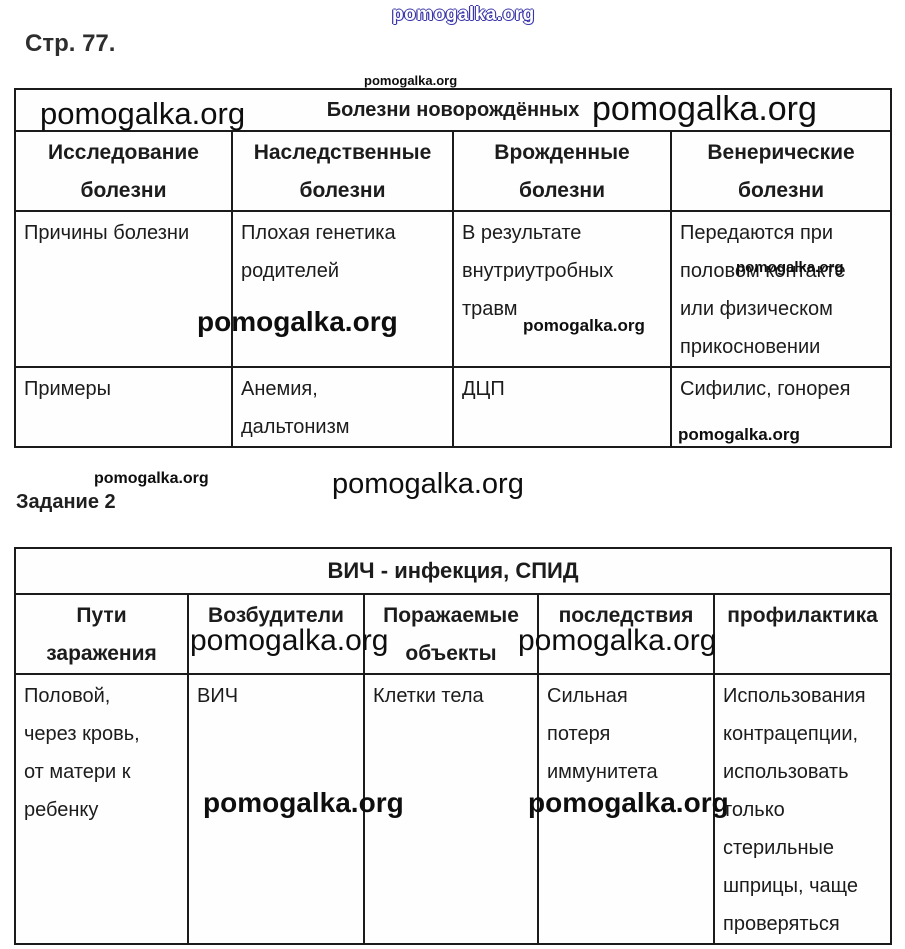 The image size is (905, 949). Describe the element at coordinates (790, 267) in the screenshot. I see `watermark-table1-row1-col4: pomogalka.org` at that location.